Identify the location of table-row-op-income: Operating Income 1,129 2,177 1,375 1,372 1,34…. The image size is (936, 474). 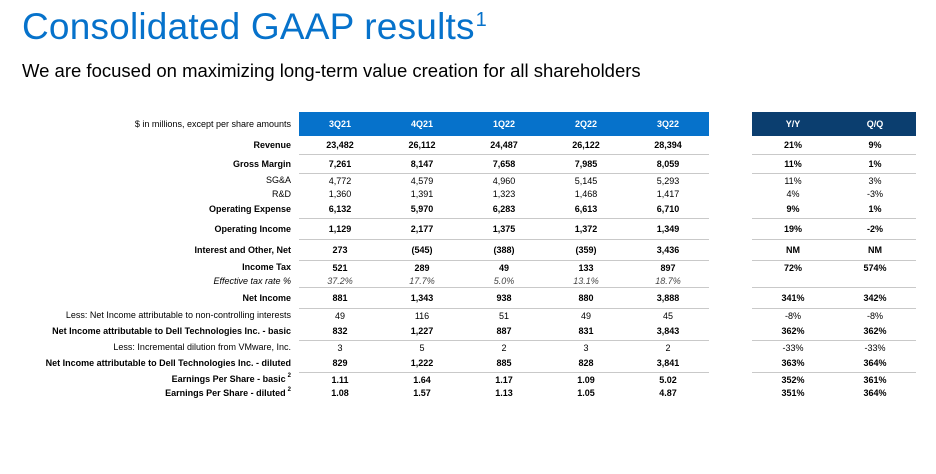
(458, 229).